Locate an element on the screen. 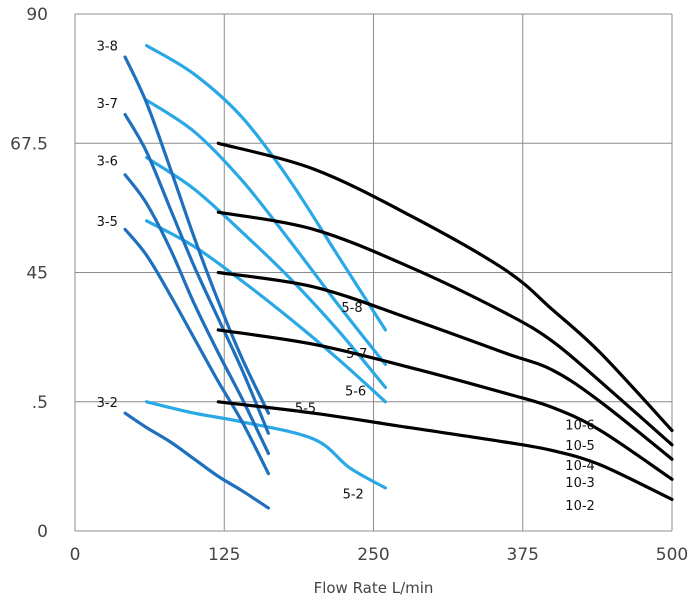 The width and height of the screenshot is (694, 603). curve-label-5-8: 5-8 is located at coordinates (351, 308).